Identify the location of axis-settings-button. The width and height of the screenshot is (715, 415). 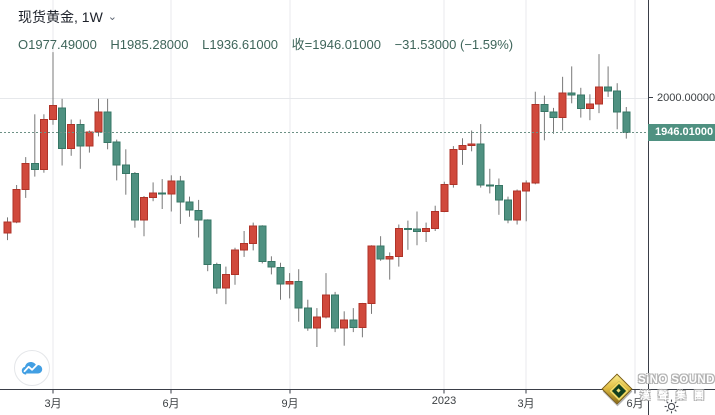
(671, 406).